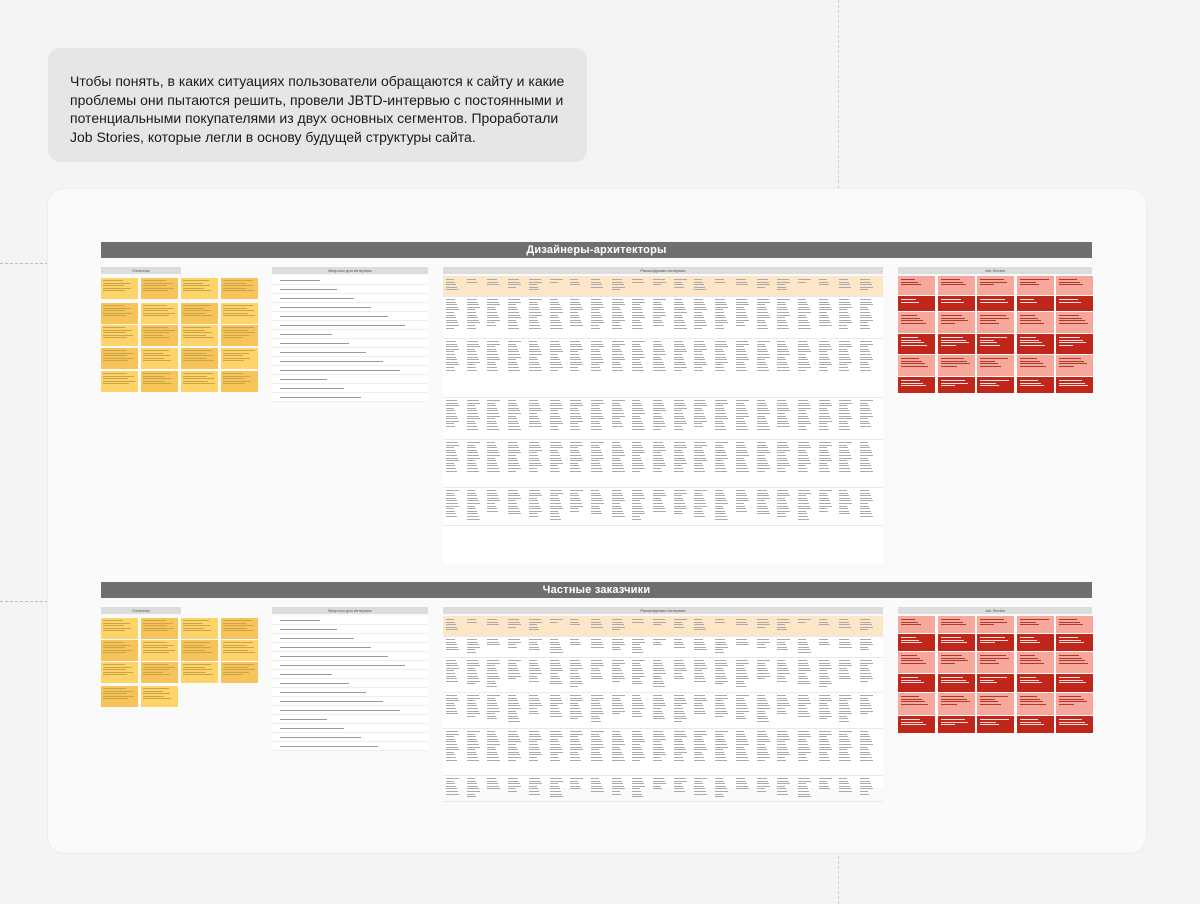 The height and width of the screenshot is (904, 1200). I want to click on column-header: Расшифровка интервью, so click(663, 270).